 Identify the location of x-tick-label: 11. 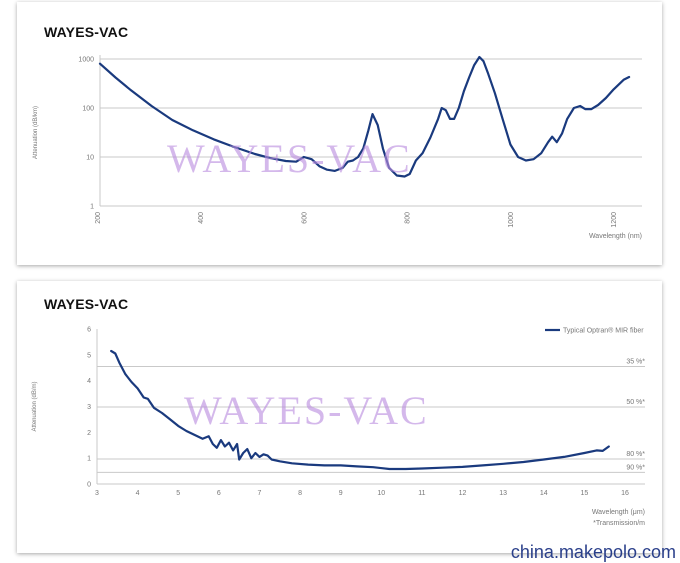
(421, 493).